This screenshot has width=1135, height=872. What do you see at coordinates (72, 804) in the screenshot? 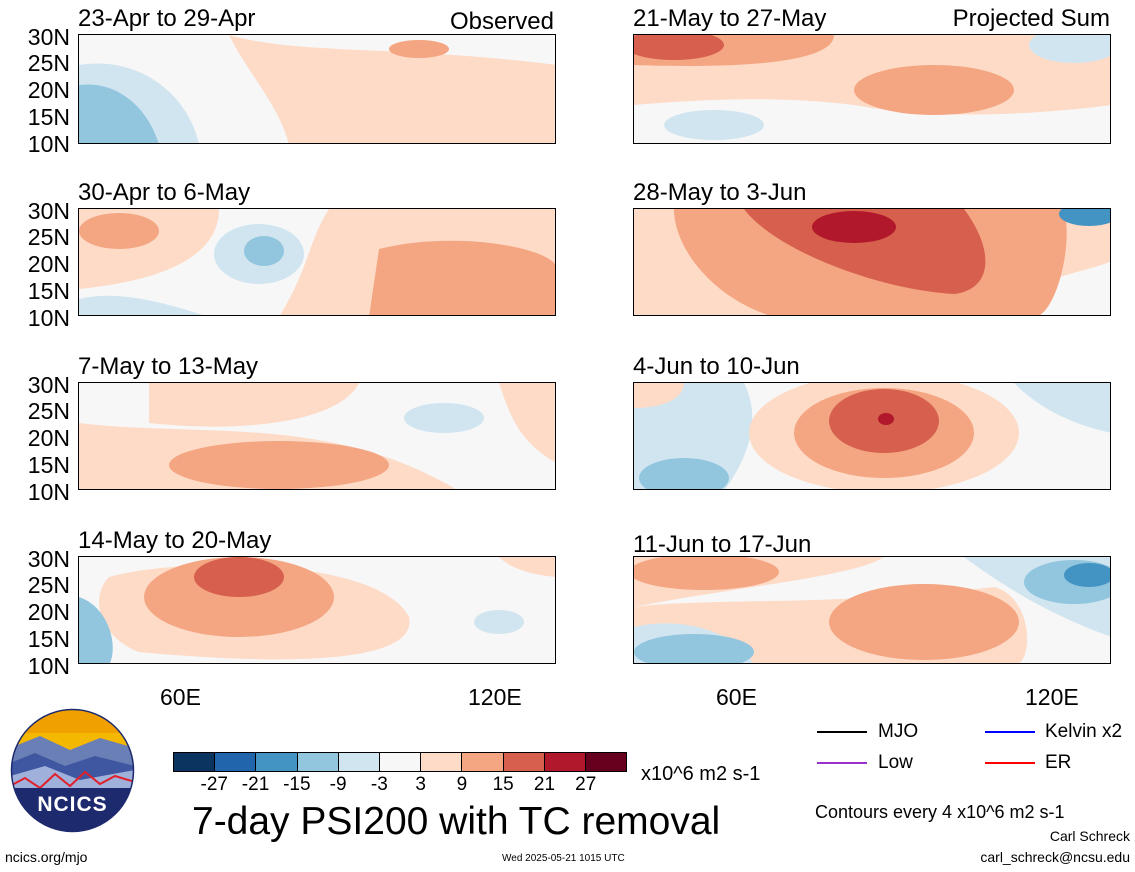
I see `logo-text: NCICS` at bounding box center [72, 804].